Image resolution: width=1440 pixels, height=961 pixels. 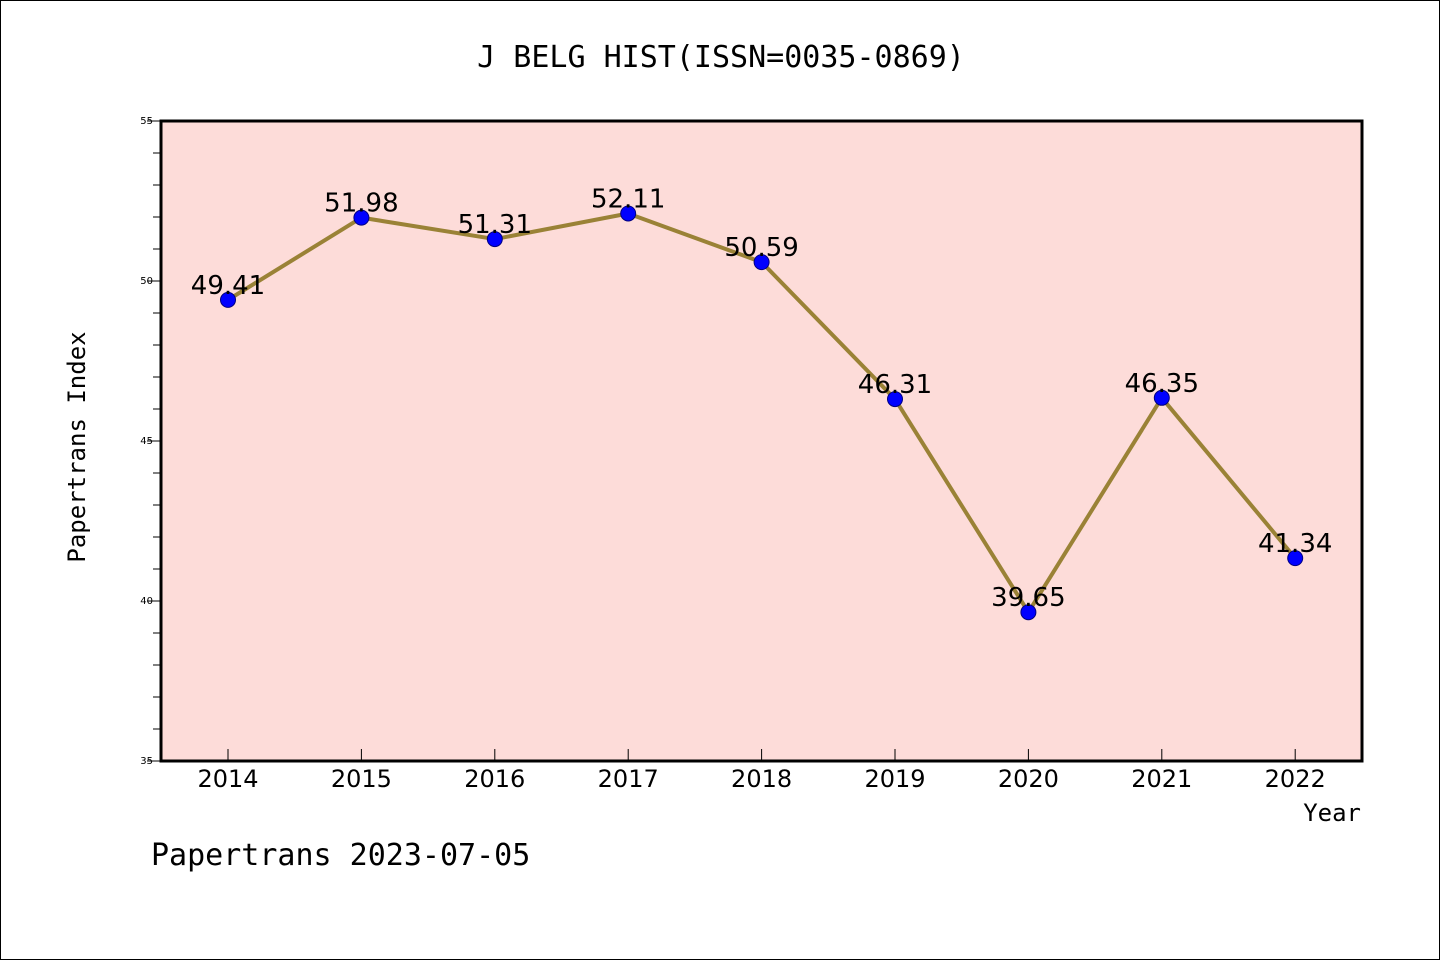 I want to click on x-tick-label: 2022, so click(x=1295, y=779).